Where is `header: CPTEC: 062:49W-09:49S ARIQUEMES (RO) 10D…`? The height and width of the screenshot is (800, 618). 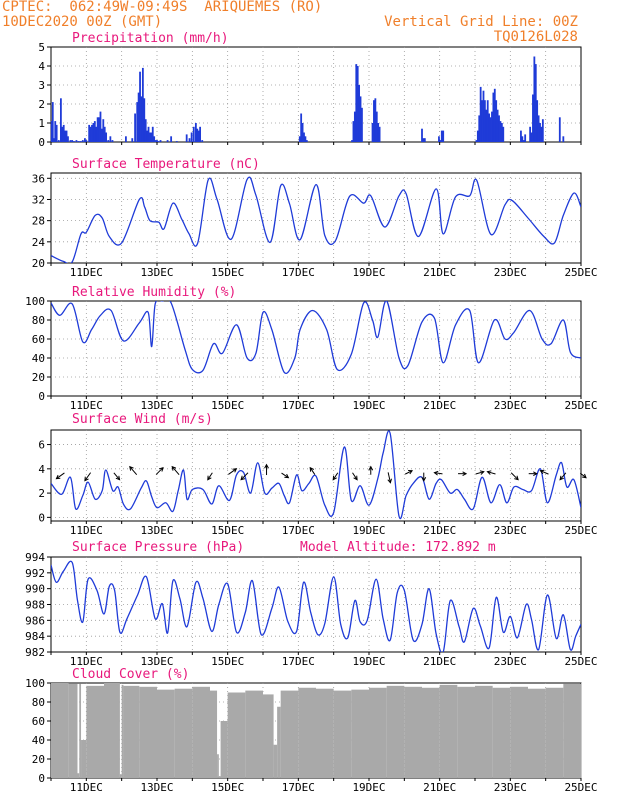 header: CPTEC: 062:49W-09:49S ARIQUEMES (RO) 10D… is located at coordinates (309, 22).